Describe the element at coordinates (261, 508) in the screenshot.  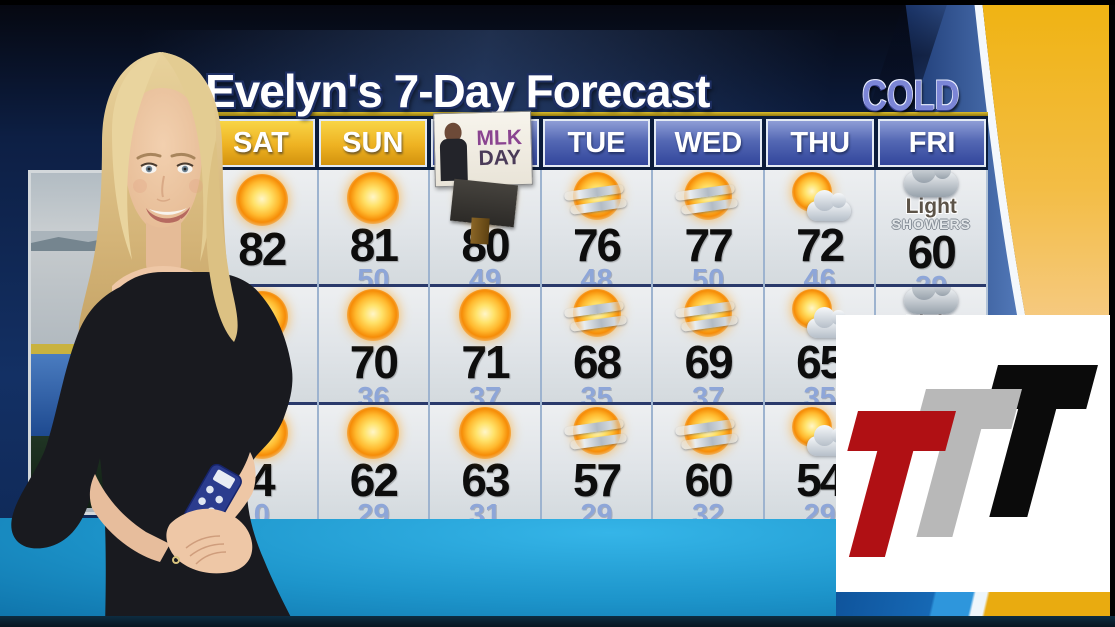
I see `low-temp: 0` at that location.